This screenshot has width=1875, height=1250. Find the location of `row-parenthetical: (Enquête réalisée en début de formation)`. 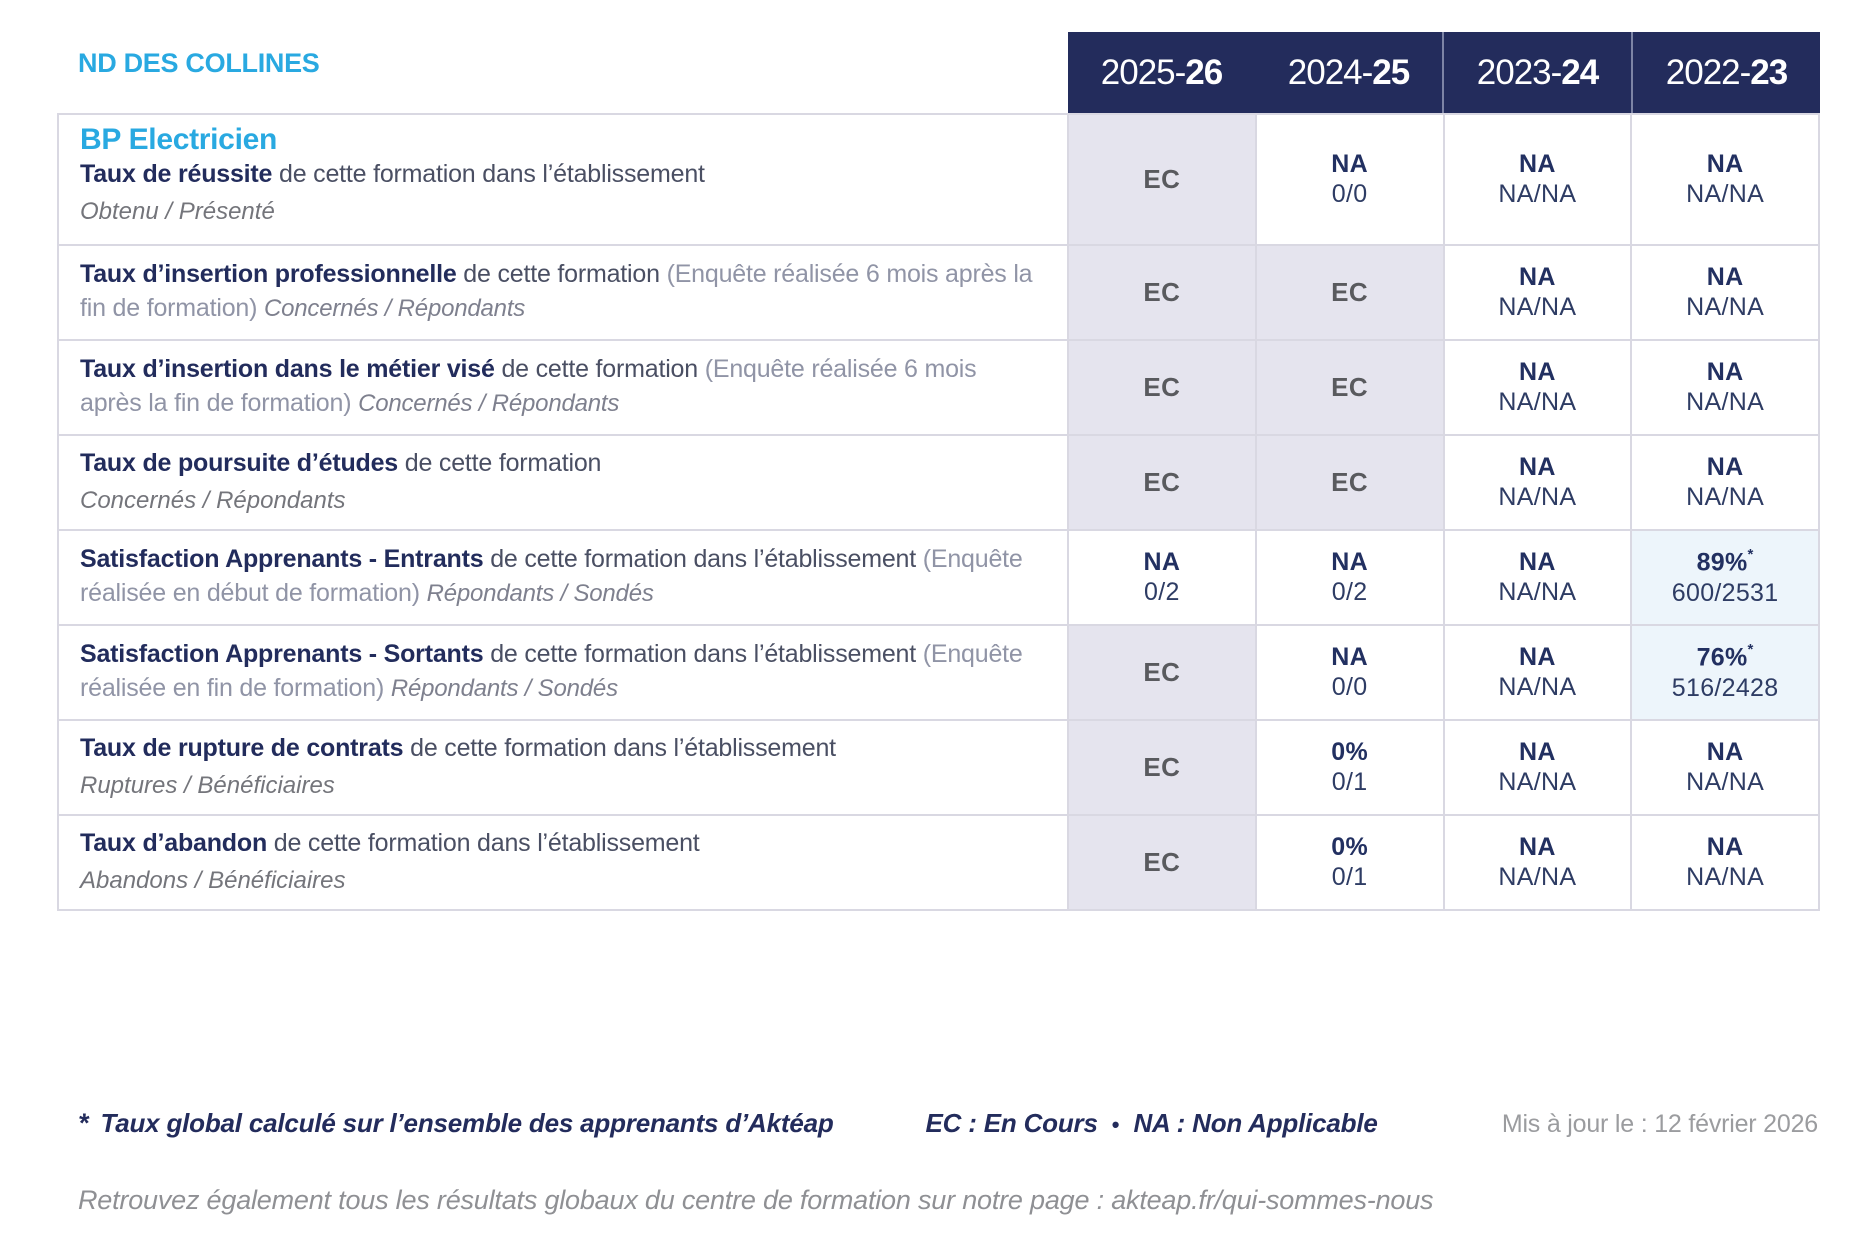

row-parenthetical: (Enquête réalisée en début de formation) is located at coordinates (551, 576).